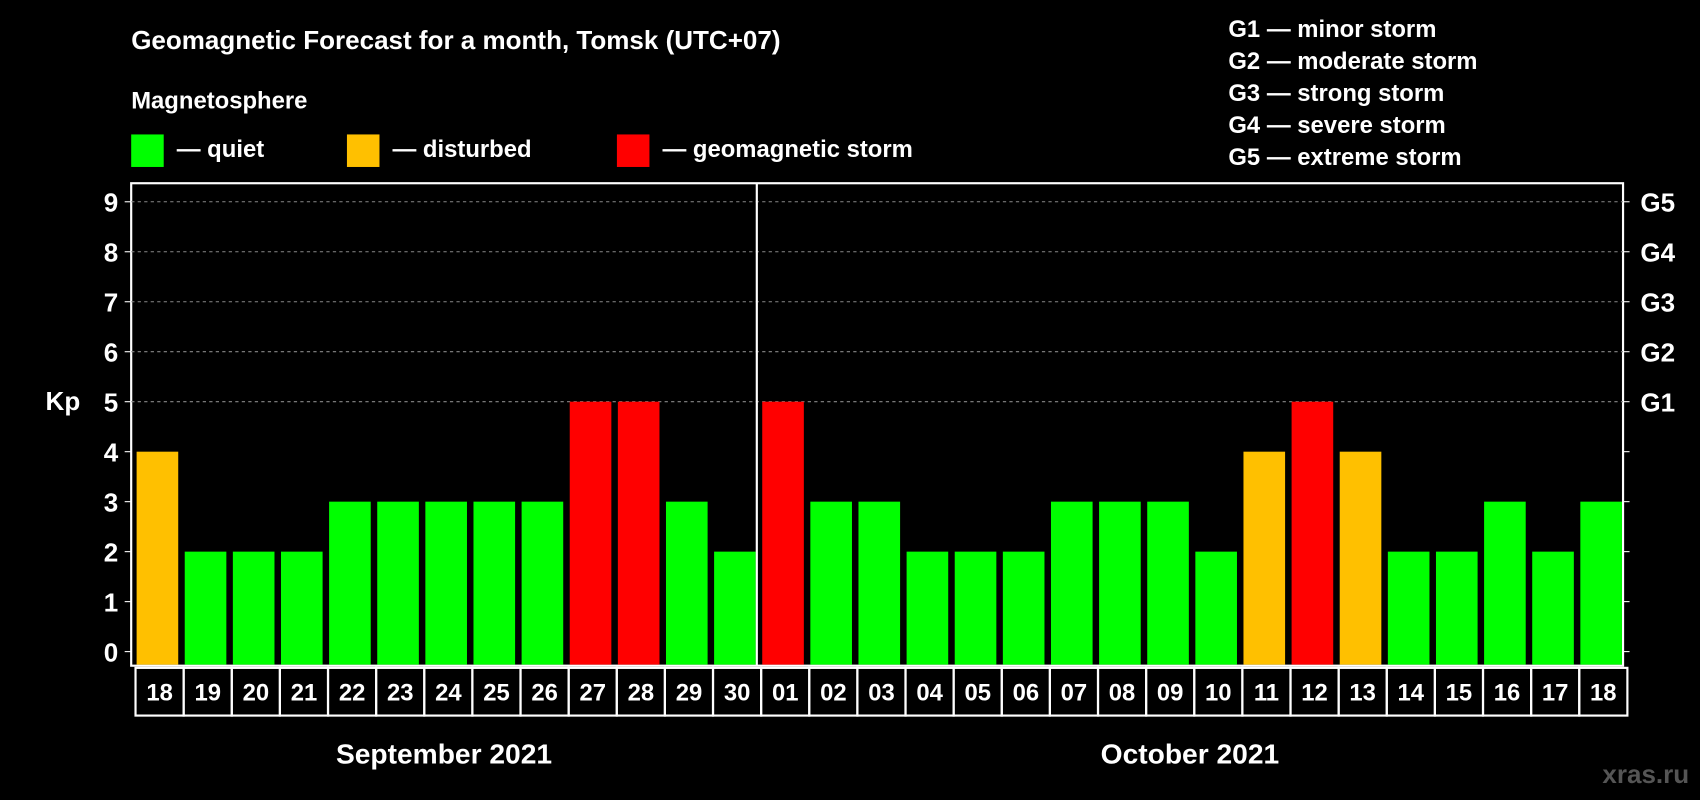 The image size is (1700, 800). I want to click on y-tick-label: 4, so click(111, 452).